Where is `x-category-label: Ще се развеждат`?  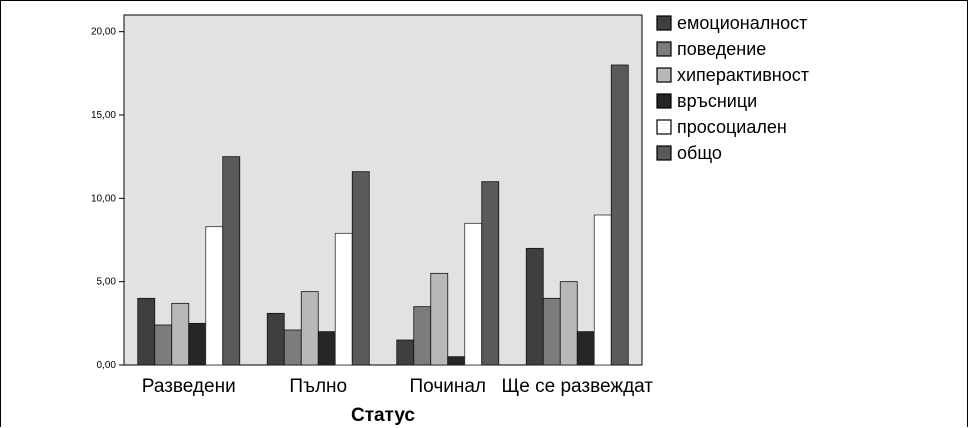 x-category-label: Ще се развеждат is located at coordinates (577, 386).